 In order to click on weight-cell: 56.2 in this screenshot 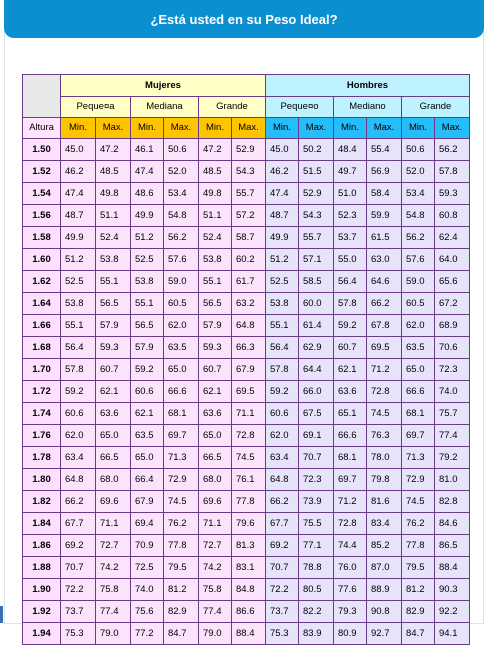, I will do `click(418, 237)`.